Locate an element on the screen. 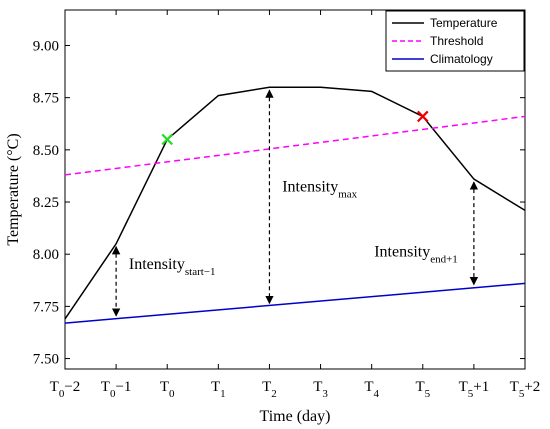  x-tick-suffix: +1 is located at coordinates (481, 387).